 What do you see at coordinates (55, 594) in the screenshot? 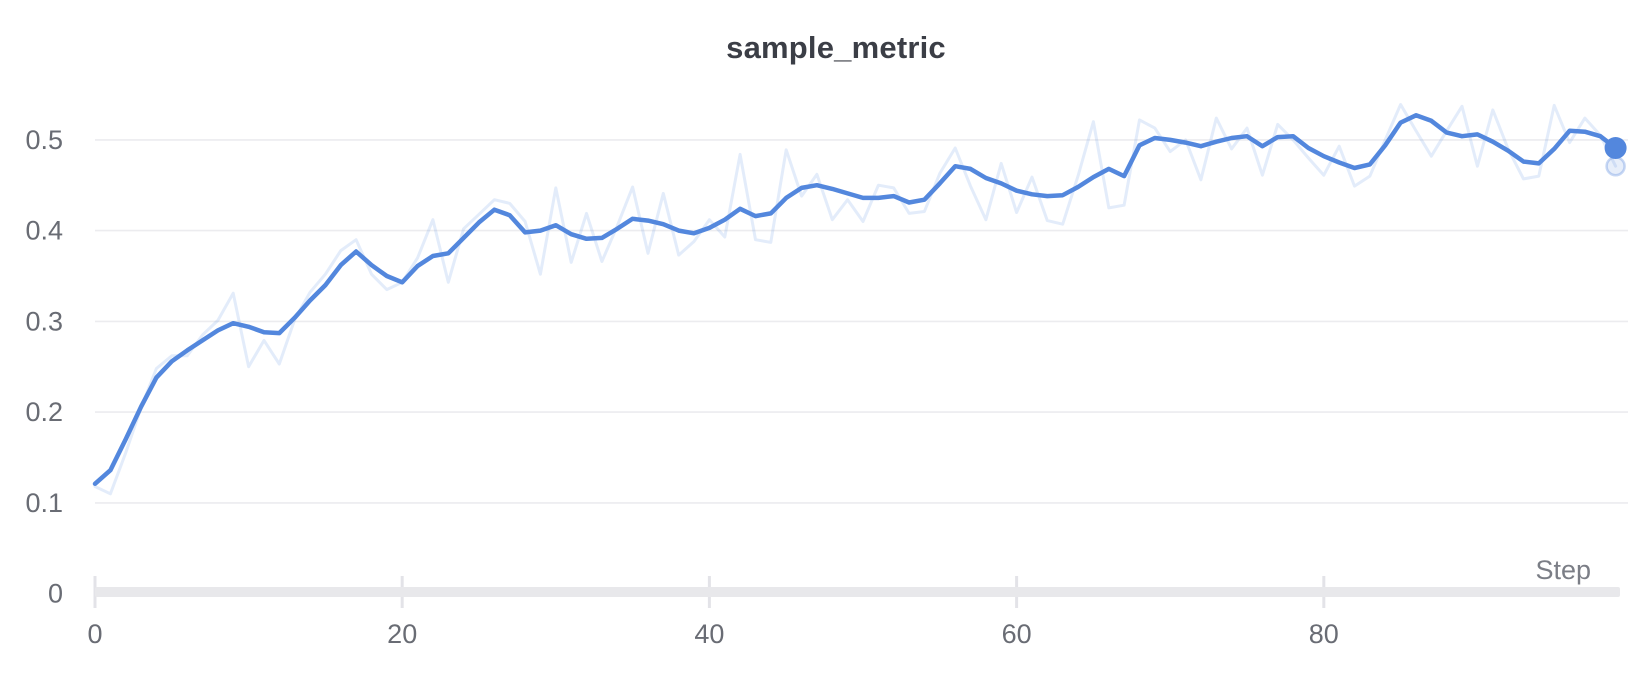
I see `y-tick-label-0: 0` at bounding box center [55, 594].